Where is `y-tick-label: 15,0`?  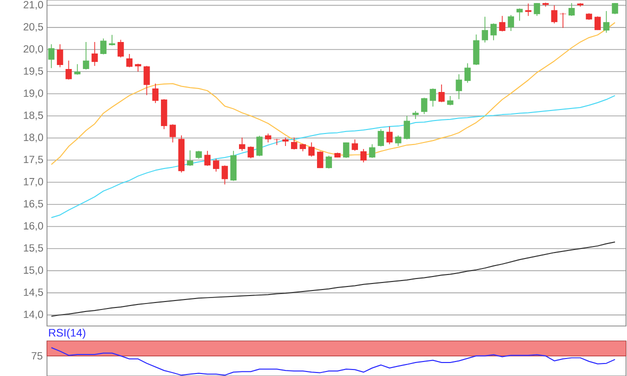
y-tick-label: 15,0 is located at coordinates (34, 271).